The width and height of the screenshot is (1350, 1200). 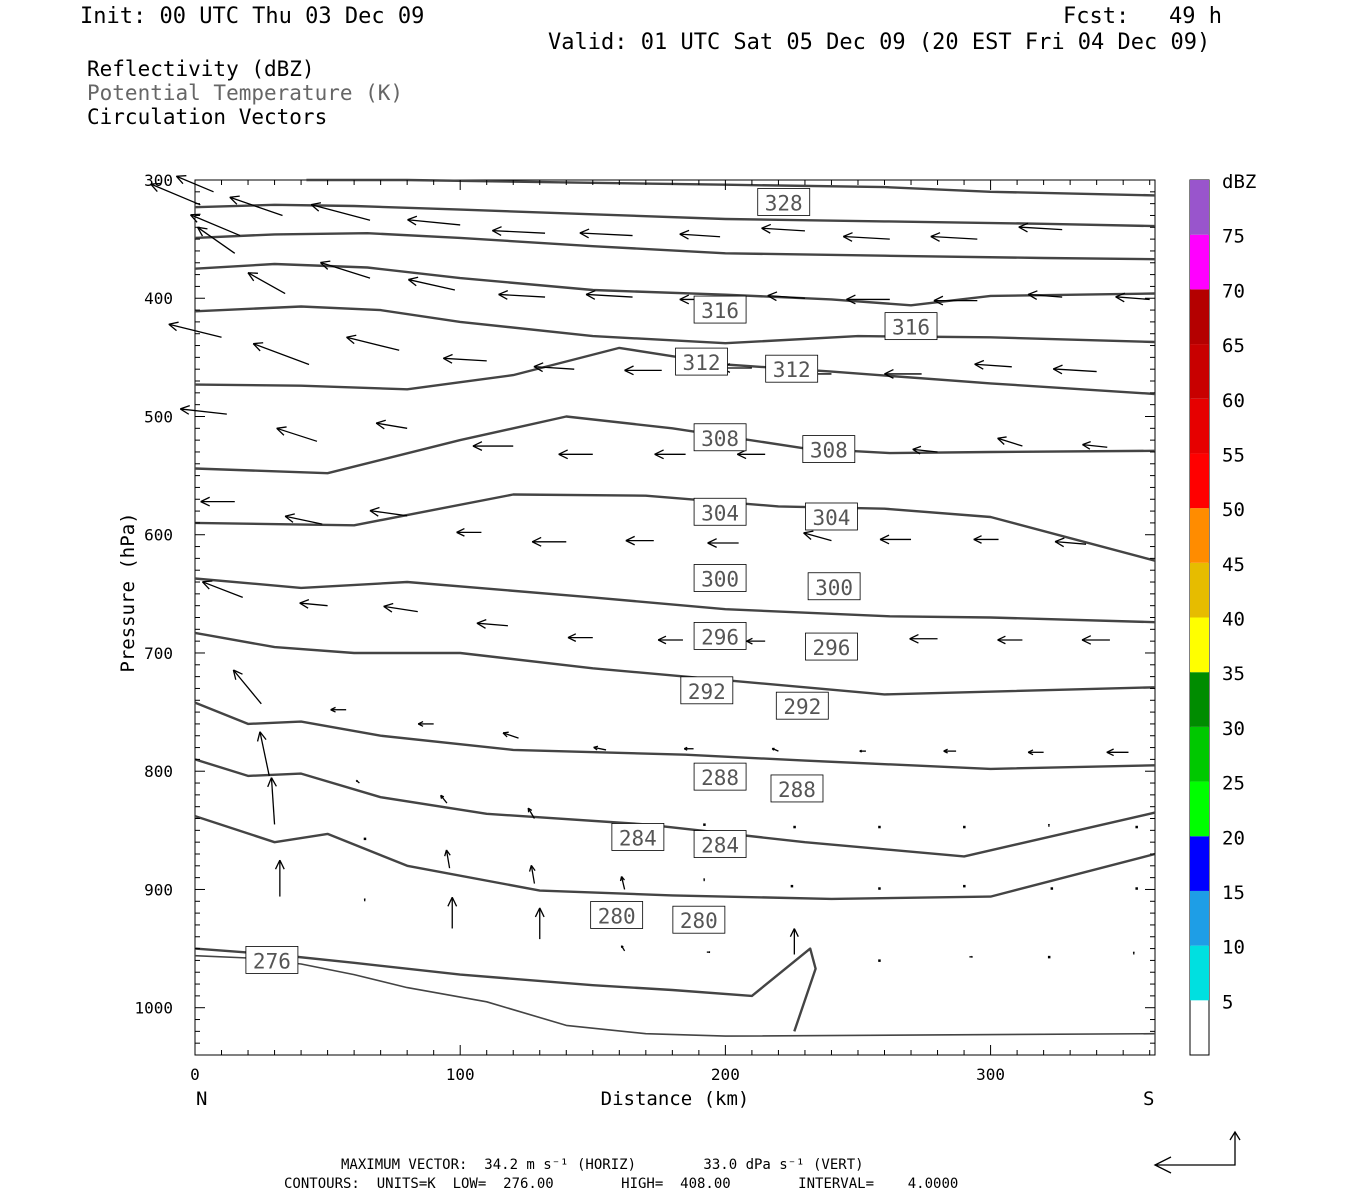 What do you see at coordinates (1233, 893) in the screenshot?
I see `colorbar-label: 15` at bounding box center [1233, 893].